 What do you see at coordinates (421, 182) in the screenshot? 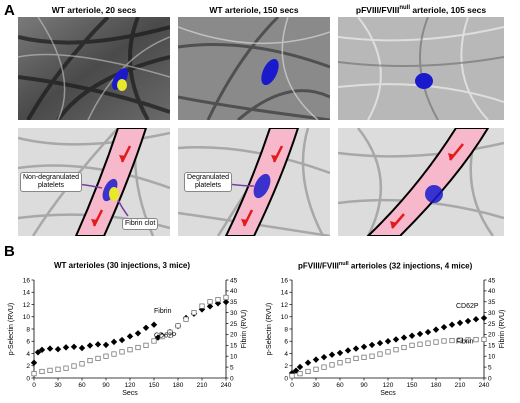
I see `schematic-fviii-105-svg` at bounding box center [421, 182].